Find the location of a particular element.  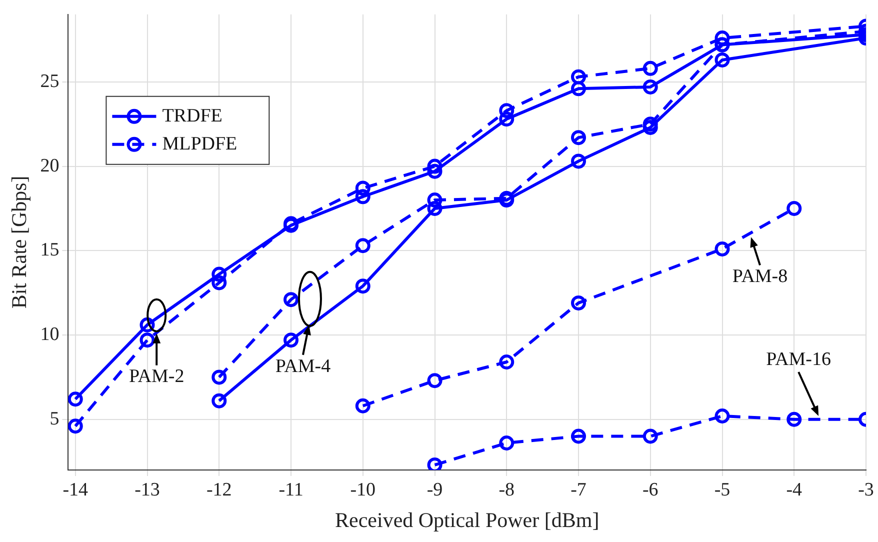

legend-label: MLPDFE is located at coordinates (200, 143).